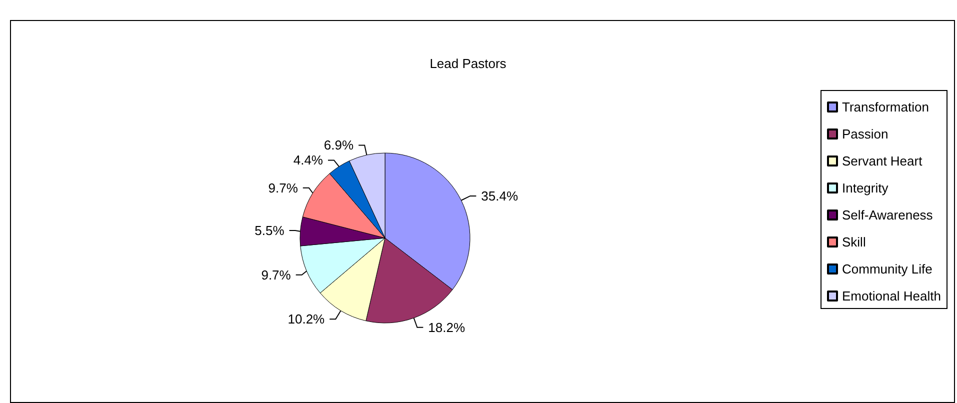  I want to click on legend-label: Skill, so click(854, 242).